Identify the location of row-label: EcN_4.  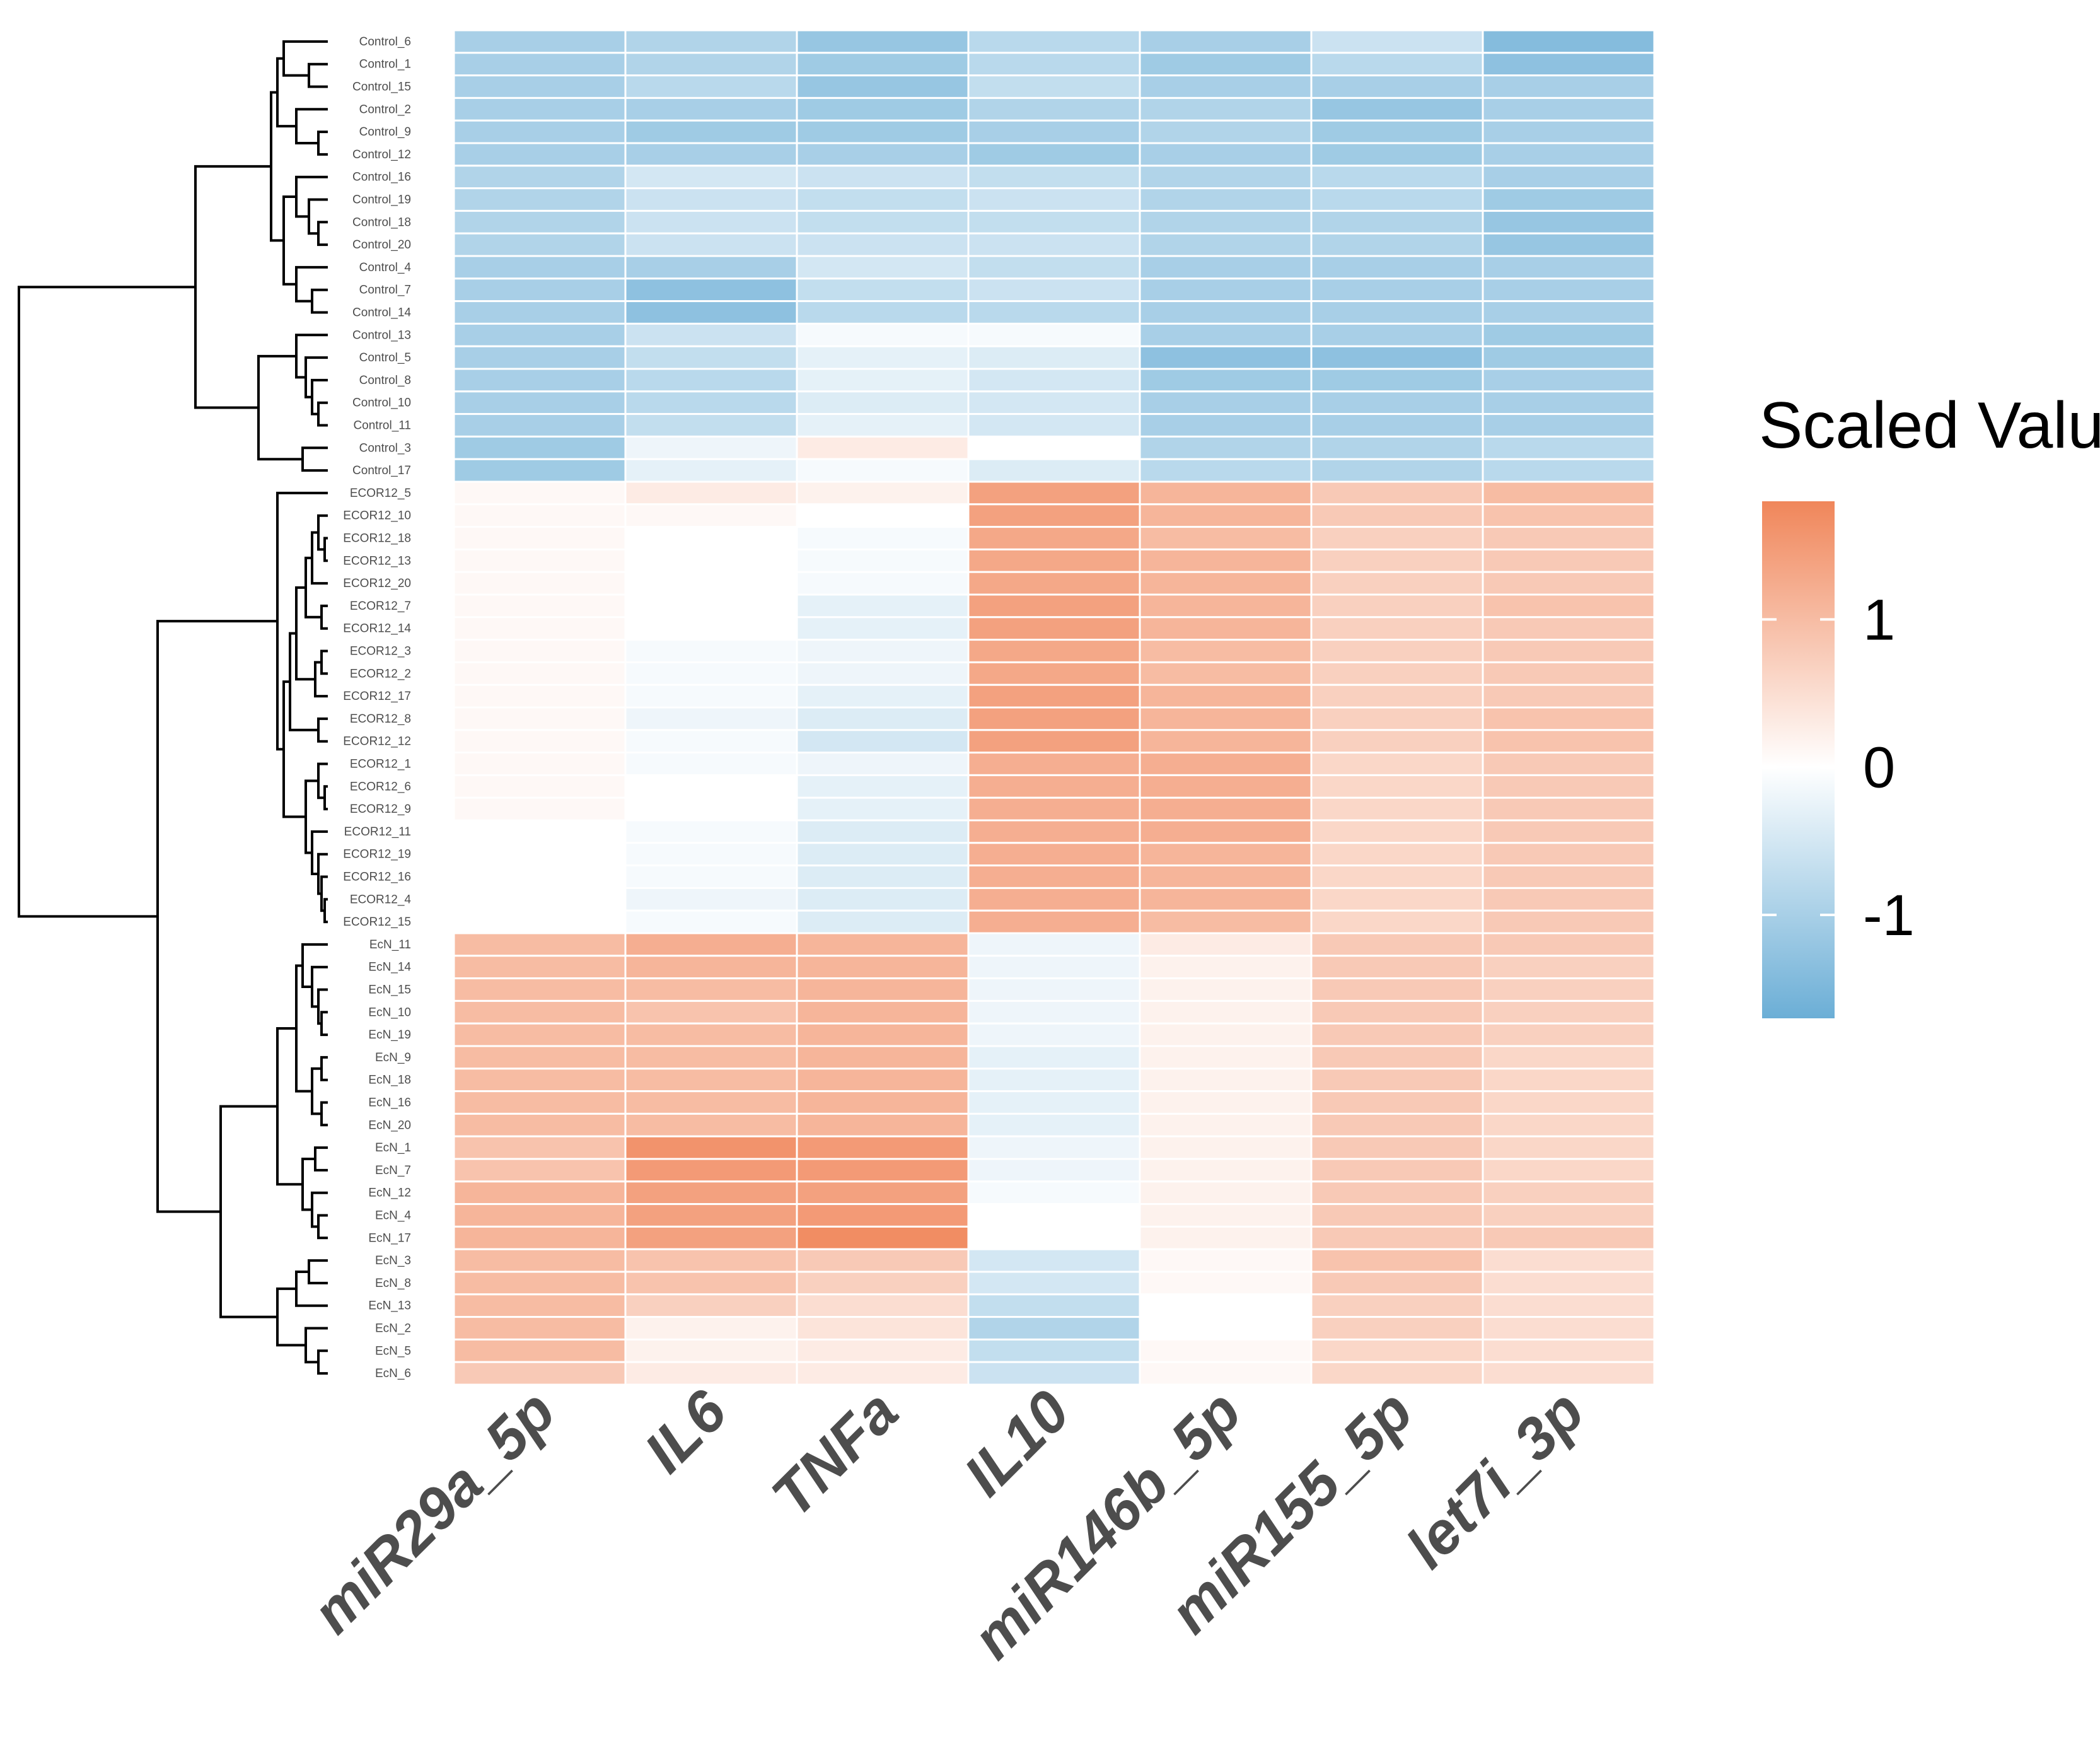
(393, 1216).